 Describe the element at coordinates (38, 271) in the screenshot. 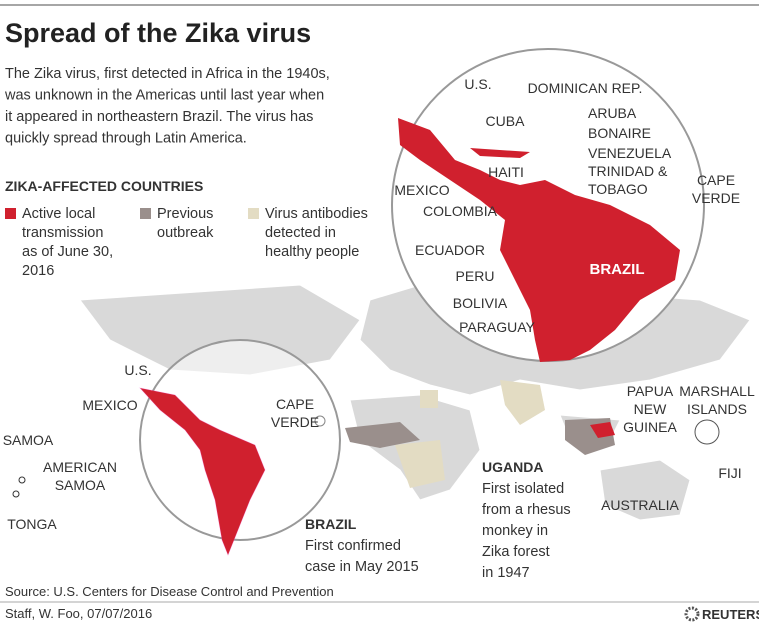

I see `legend-label: 2016` at that location.